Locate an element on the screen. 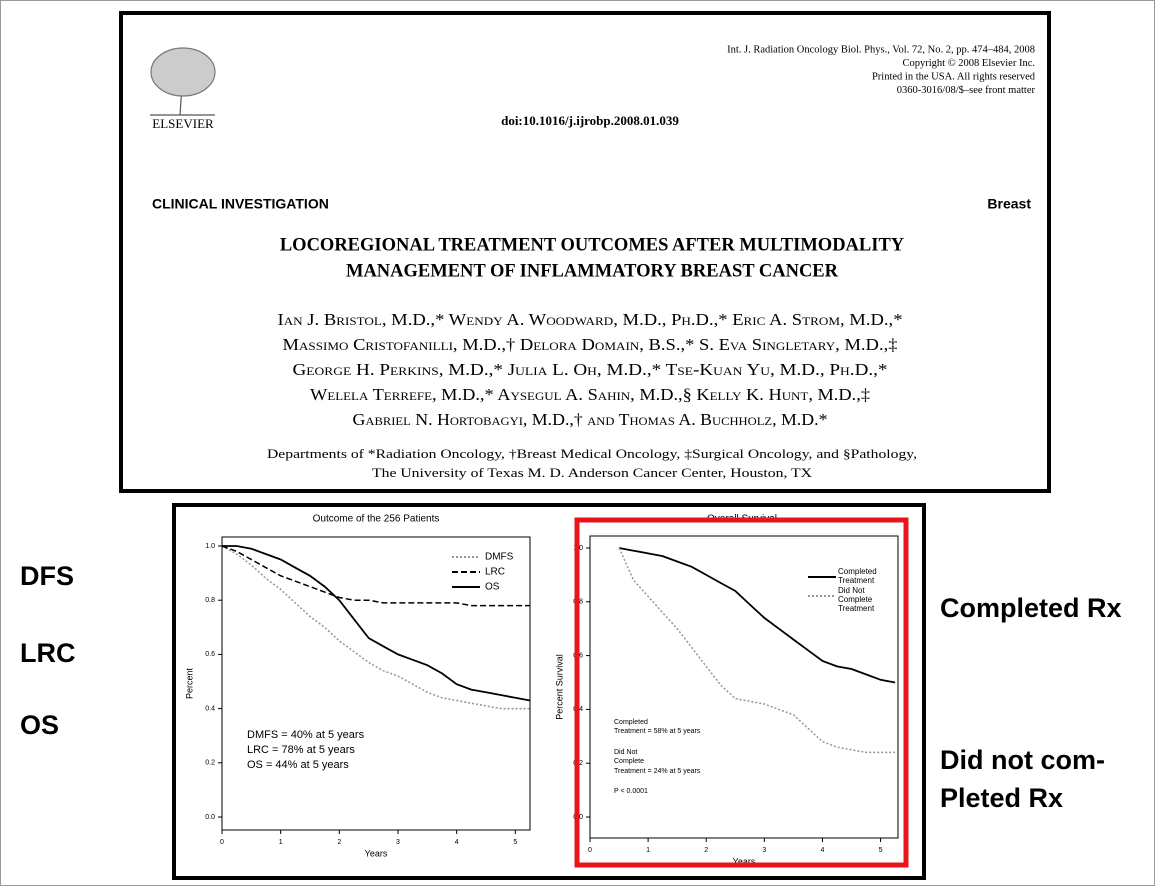  legend-label: Completed Treatment is located at coordinates (857, 576).